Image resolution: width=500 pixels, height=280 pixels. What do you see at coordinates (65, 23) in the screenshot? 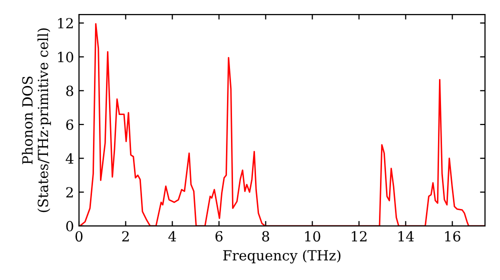
I see `y-tick-label: 12` at bounding box center [65, 23].